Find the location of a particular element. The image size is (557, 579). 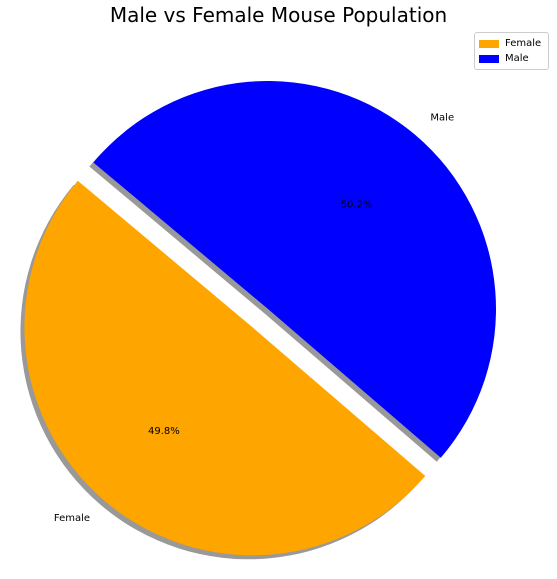

legend-swatch-female is located at coordinates (489, 43).